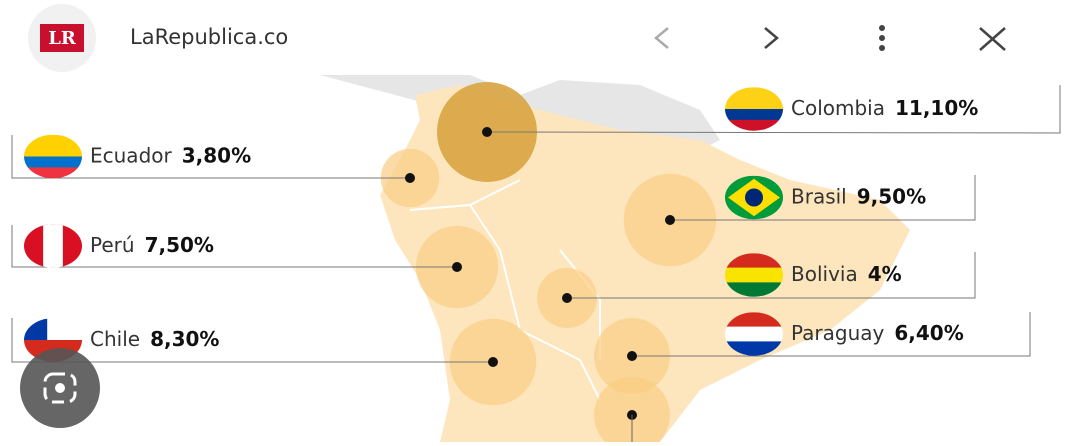 This screenshot has width=1071, height=446. I want to click on lens-icon, so click(60, 388).